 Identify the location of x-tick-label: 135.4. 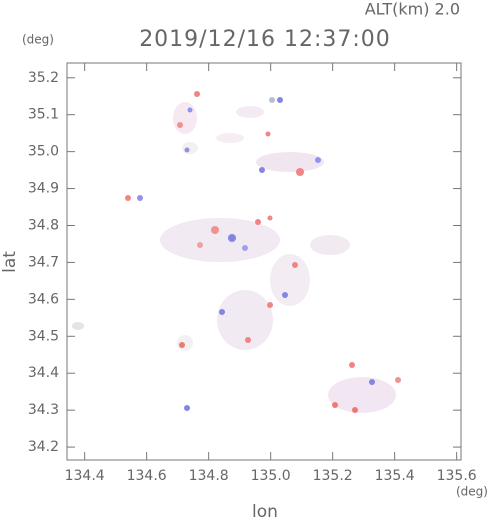
(395, 476).